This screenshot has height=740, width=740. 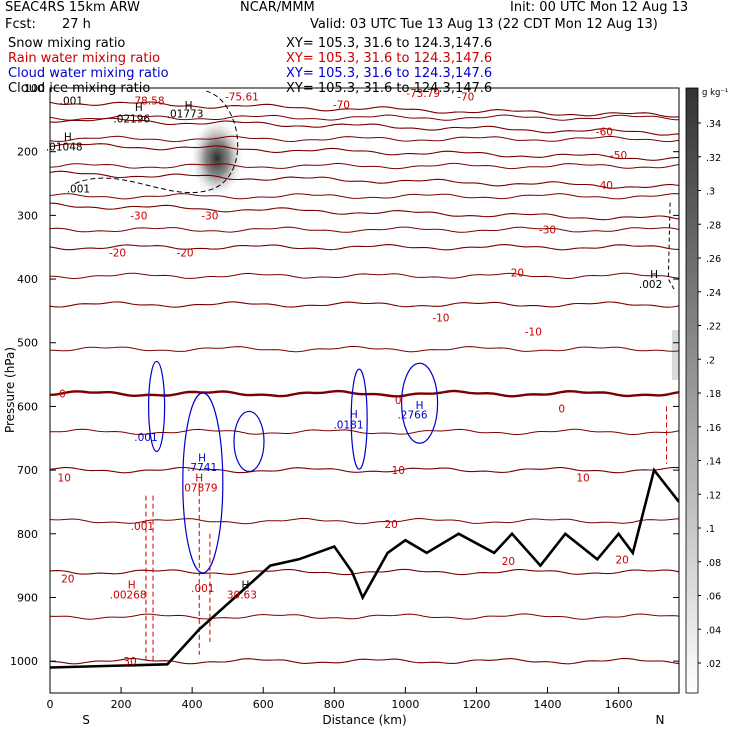 I want to click on field-cloudwater-label: Cloud water mixing ratio, so click(x=88, y=73).